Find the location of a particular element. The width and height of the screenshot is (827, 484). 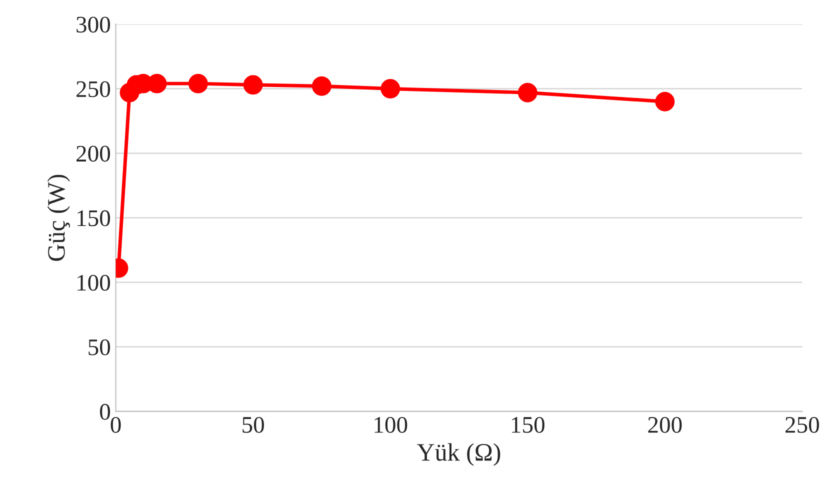

y-tick-label: 0 is located at coordinates (105, 412).